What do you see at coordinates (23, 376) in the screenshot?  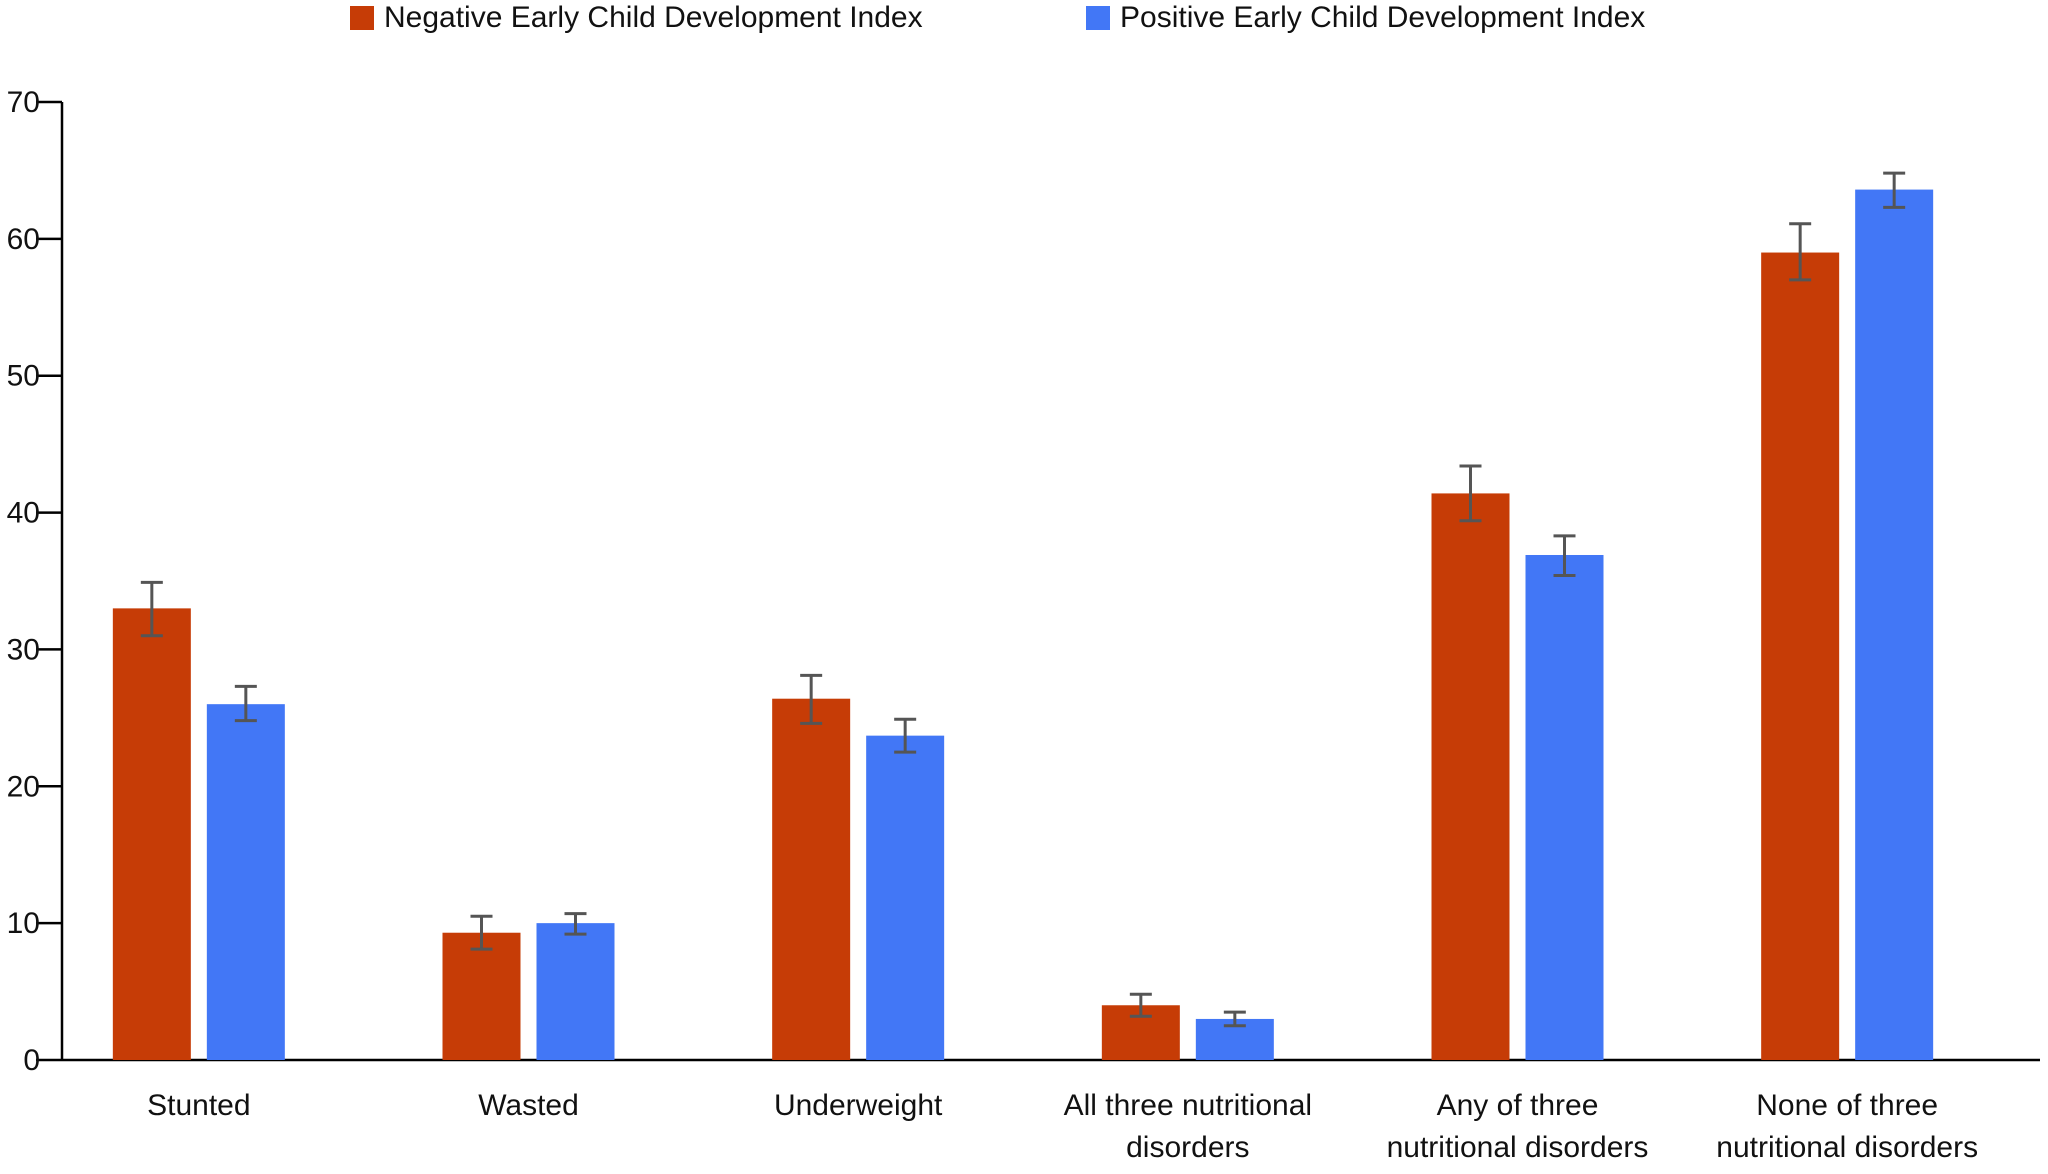 I see `y-tick-label: 50` at bounding box center [23, 376].